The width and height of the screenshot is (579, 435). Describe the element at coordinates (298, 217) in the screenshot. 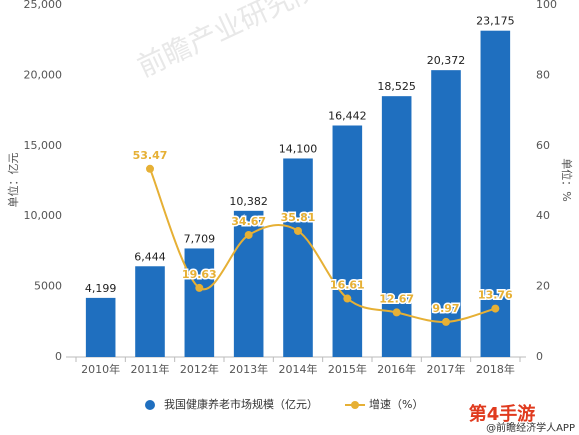

I see `line-value-label: 35.81` at that location.